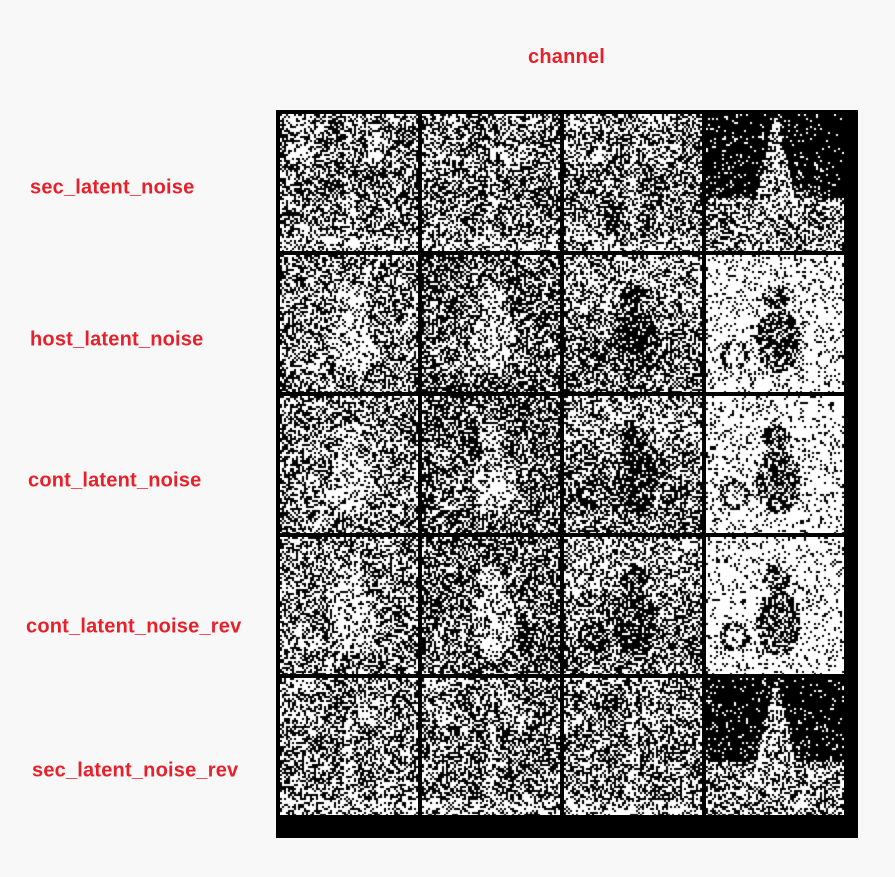 The height and width of the screenshot is (877, 895). Describe the element at coordinates (491, 746) in the screenshot. I see `grid-tile-r4-c1` at that location.